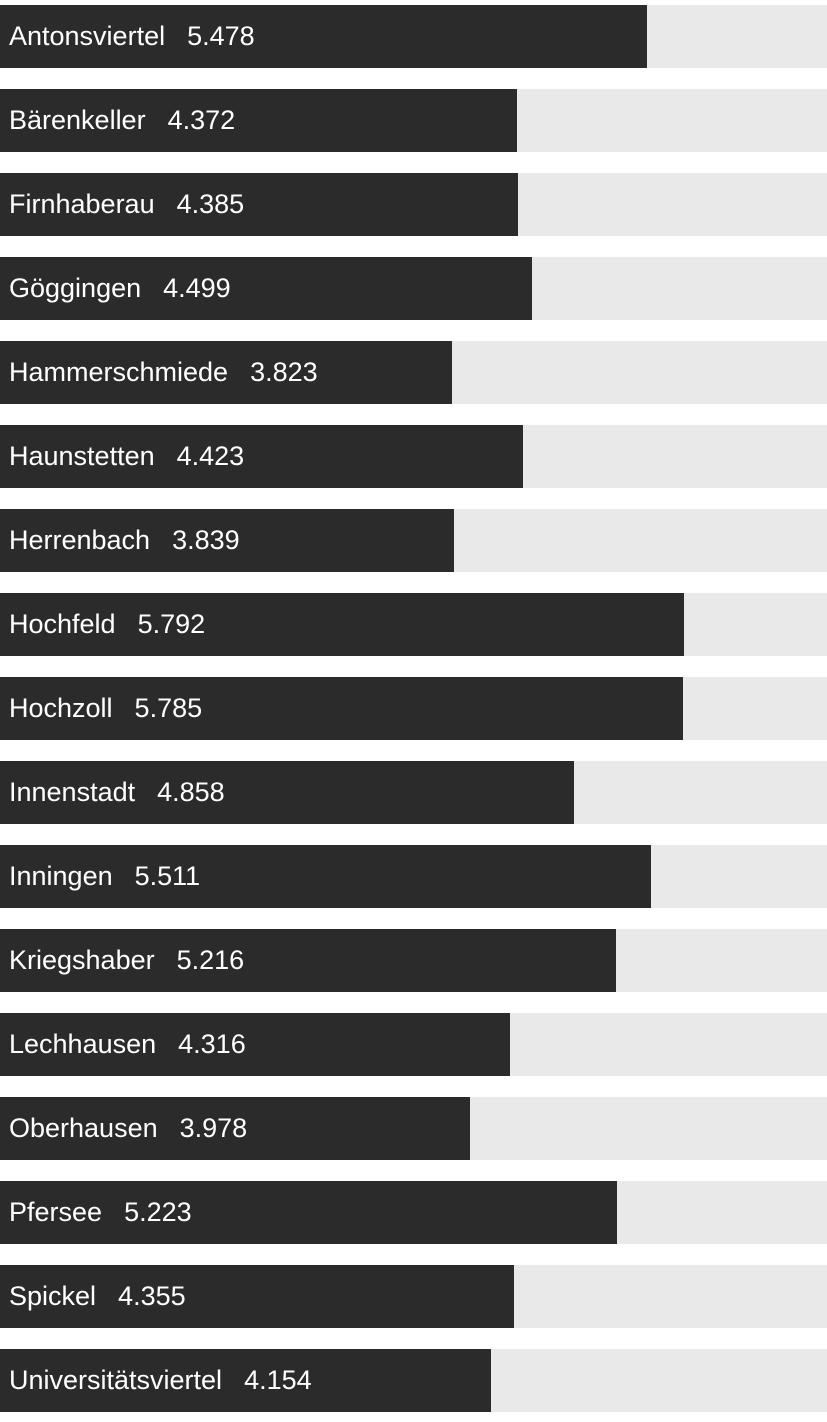  I want to click on bar-row: Oberhausen 3.978, so click(413, 1128).